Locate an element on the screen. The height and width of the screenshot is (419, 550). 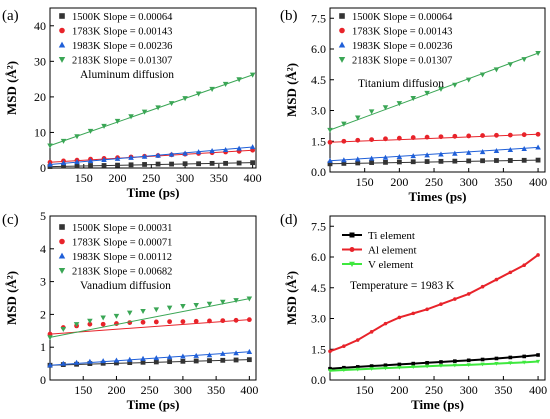
legend-label: 1500K Slope = 0.00064 is located at coordinates (122, 17).